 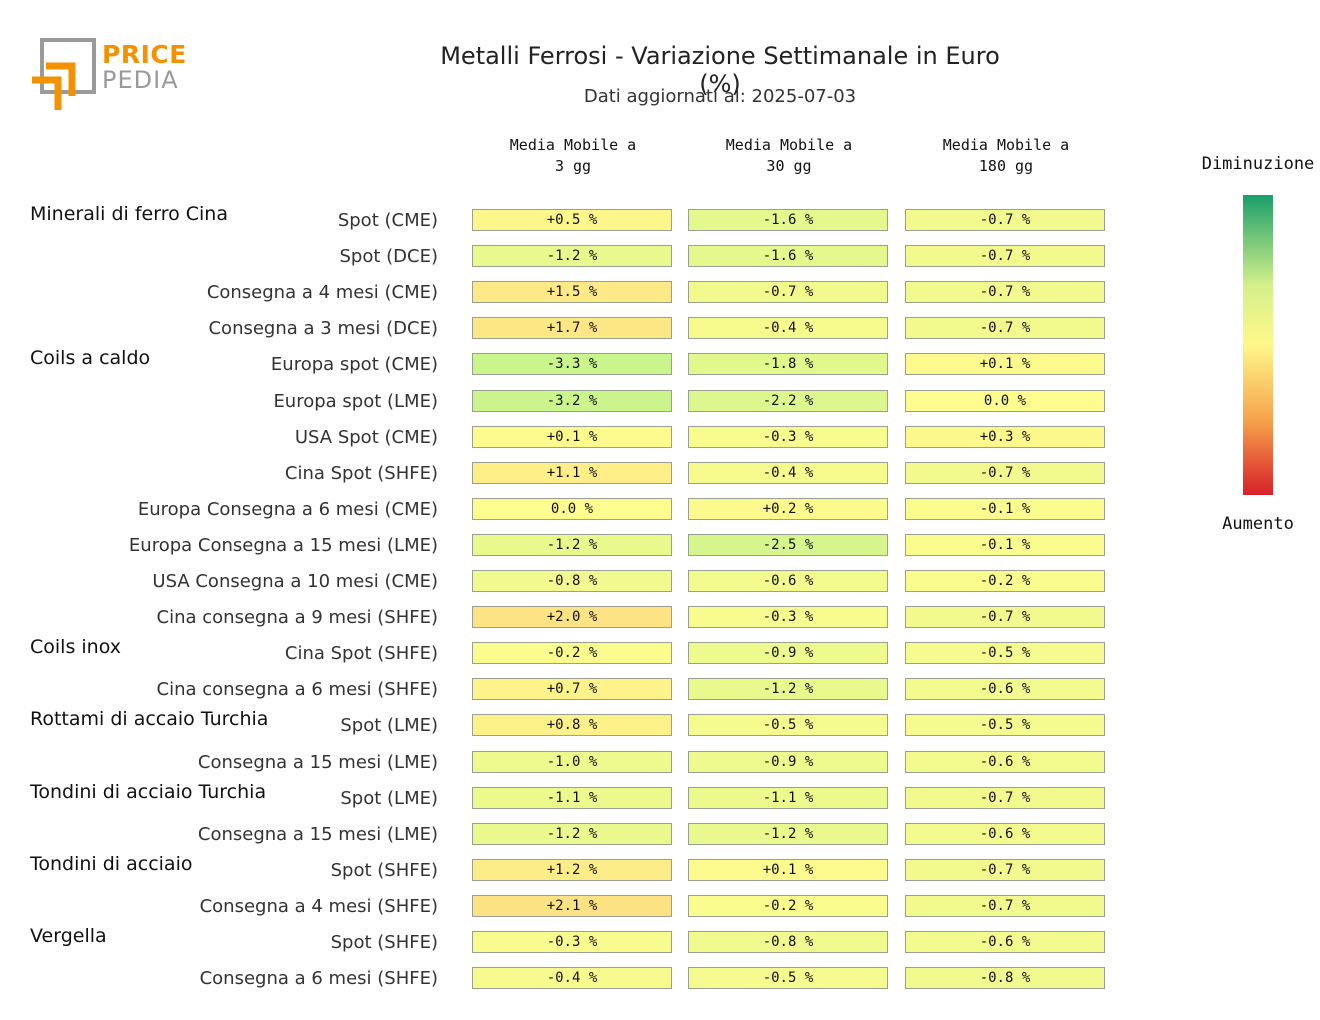 What do you see at coordinates (354, 365) in the screenshot?
I see `row-label: Europa spot (CME)` at bounding box center [354, 365].